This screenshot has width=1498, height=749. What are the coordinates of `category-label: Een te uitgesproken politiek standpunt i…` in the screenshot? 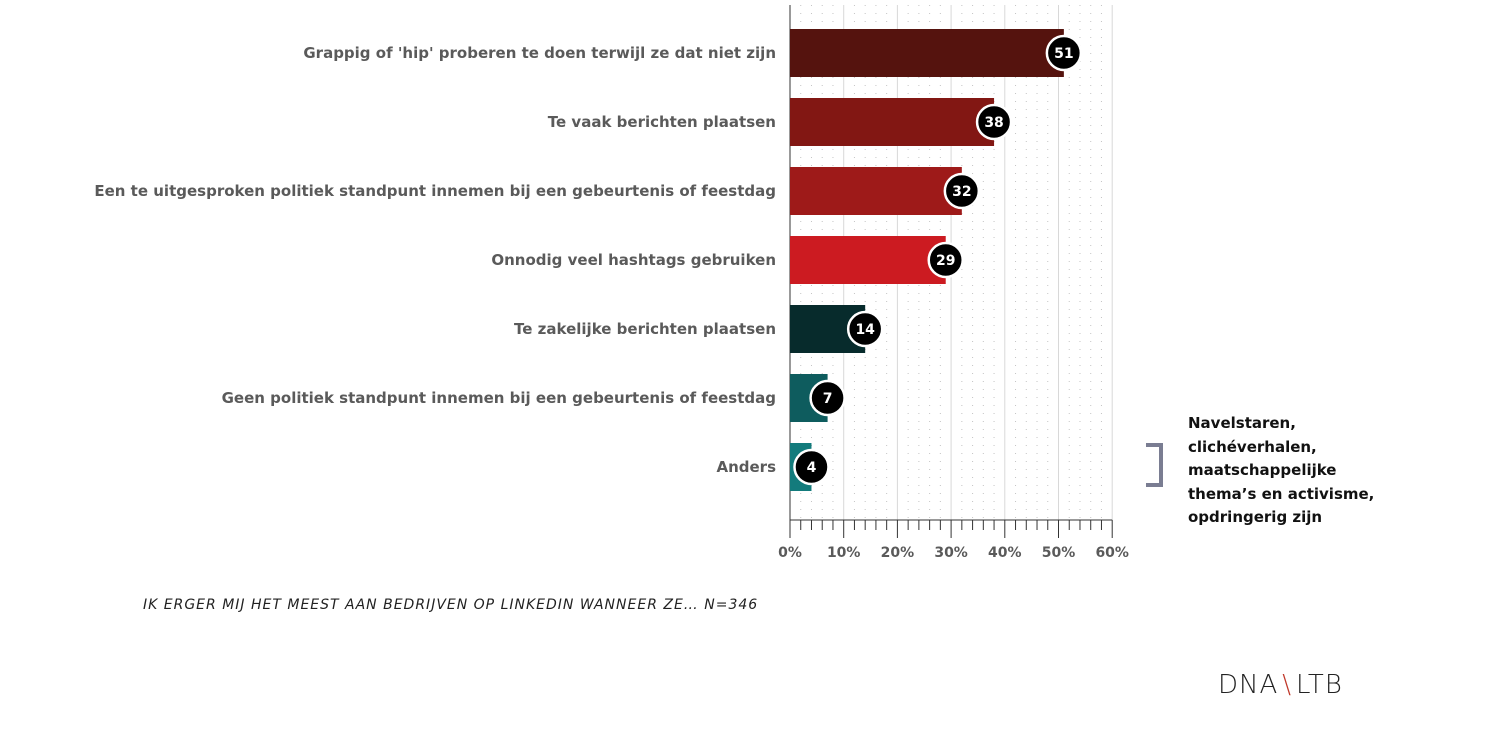 It's located at (435, 191).